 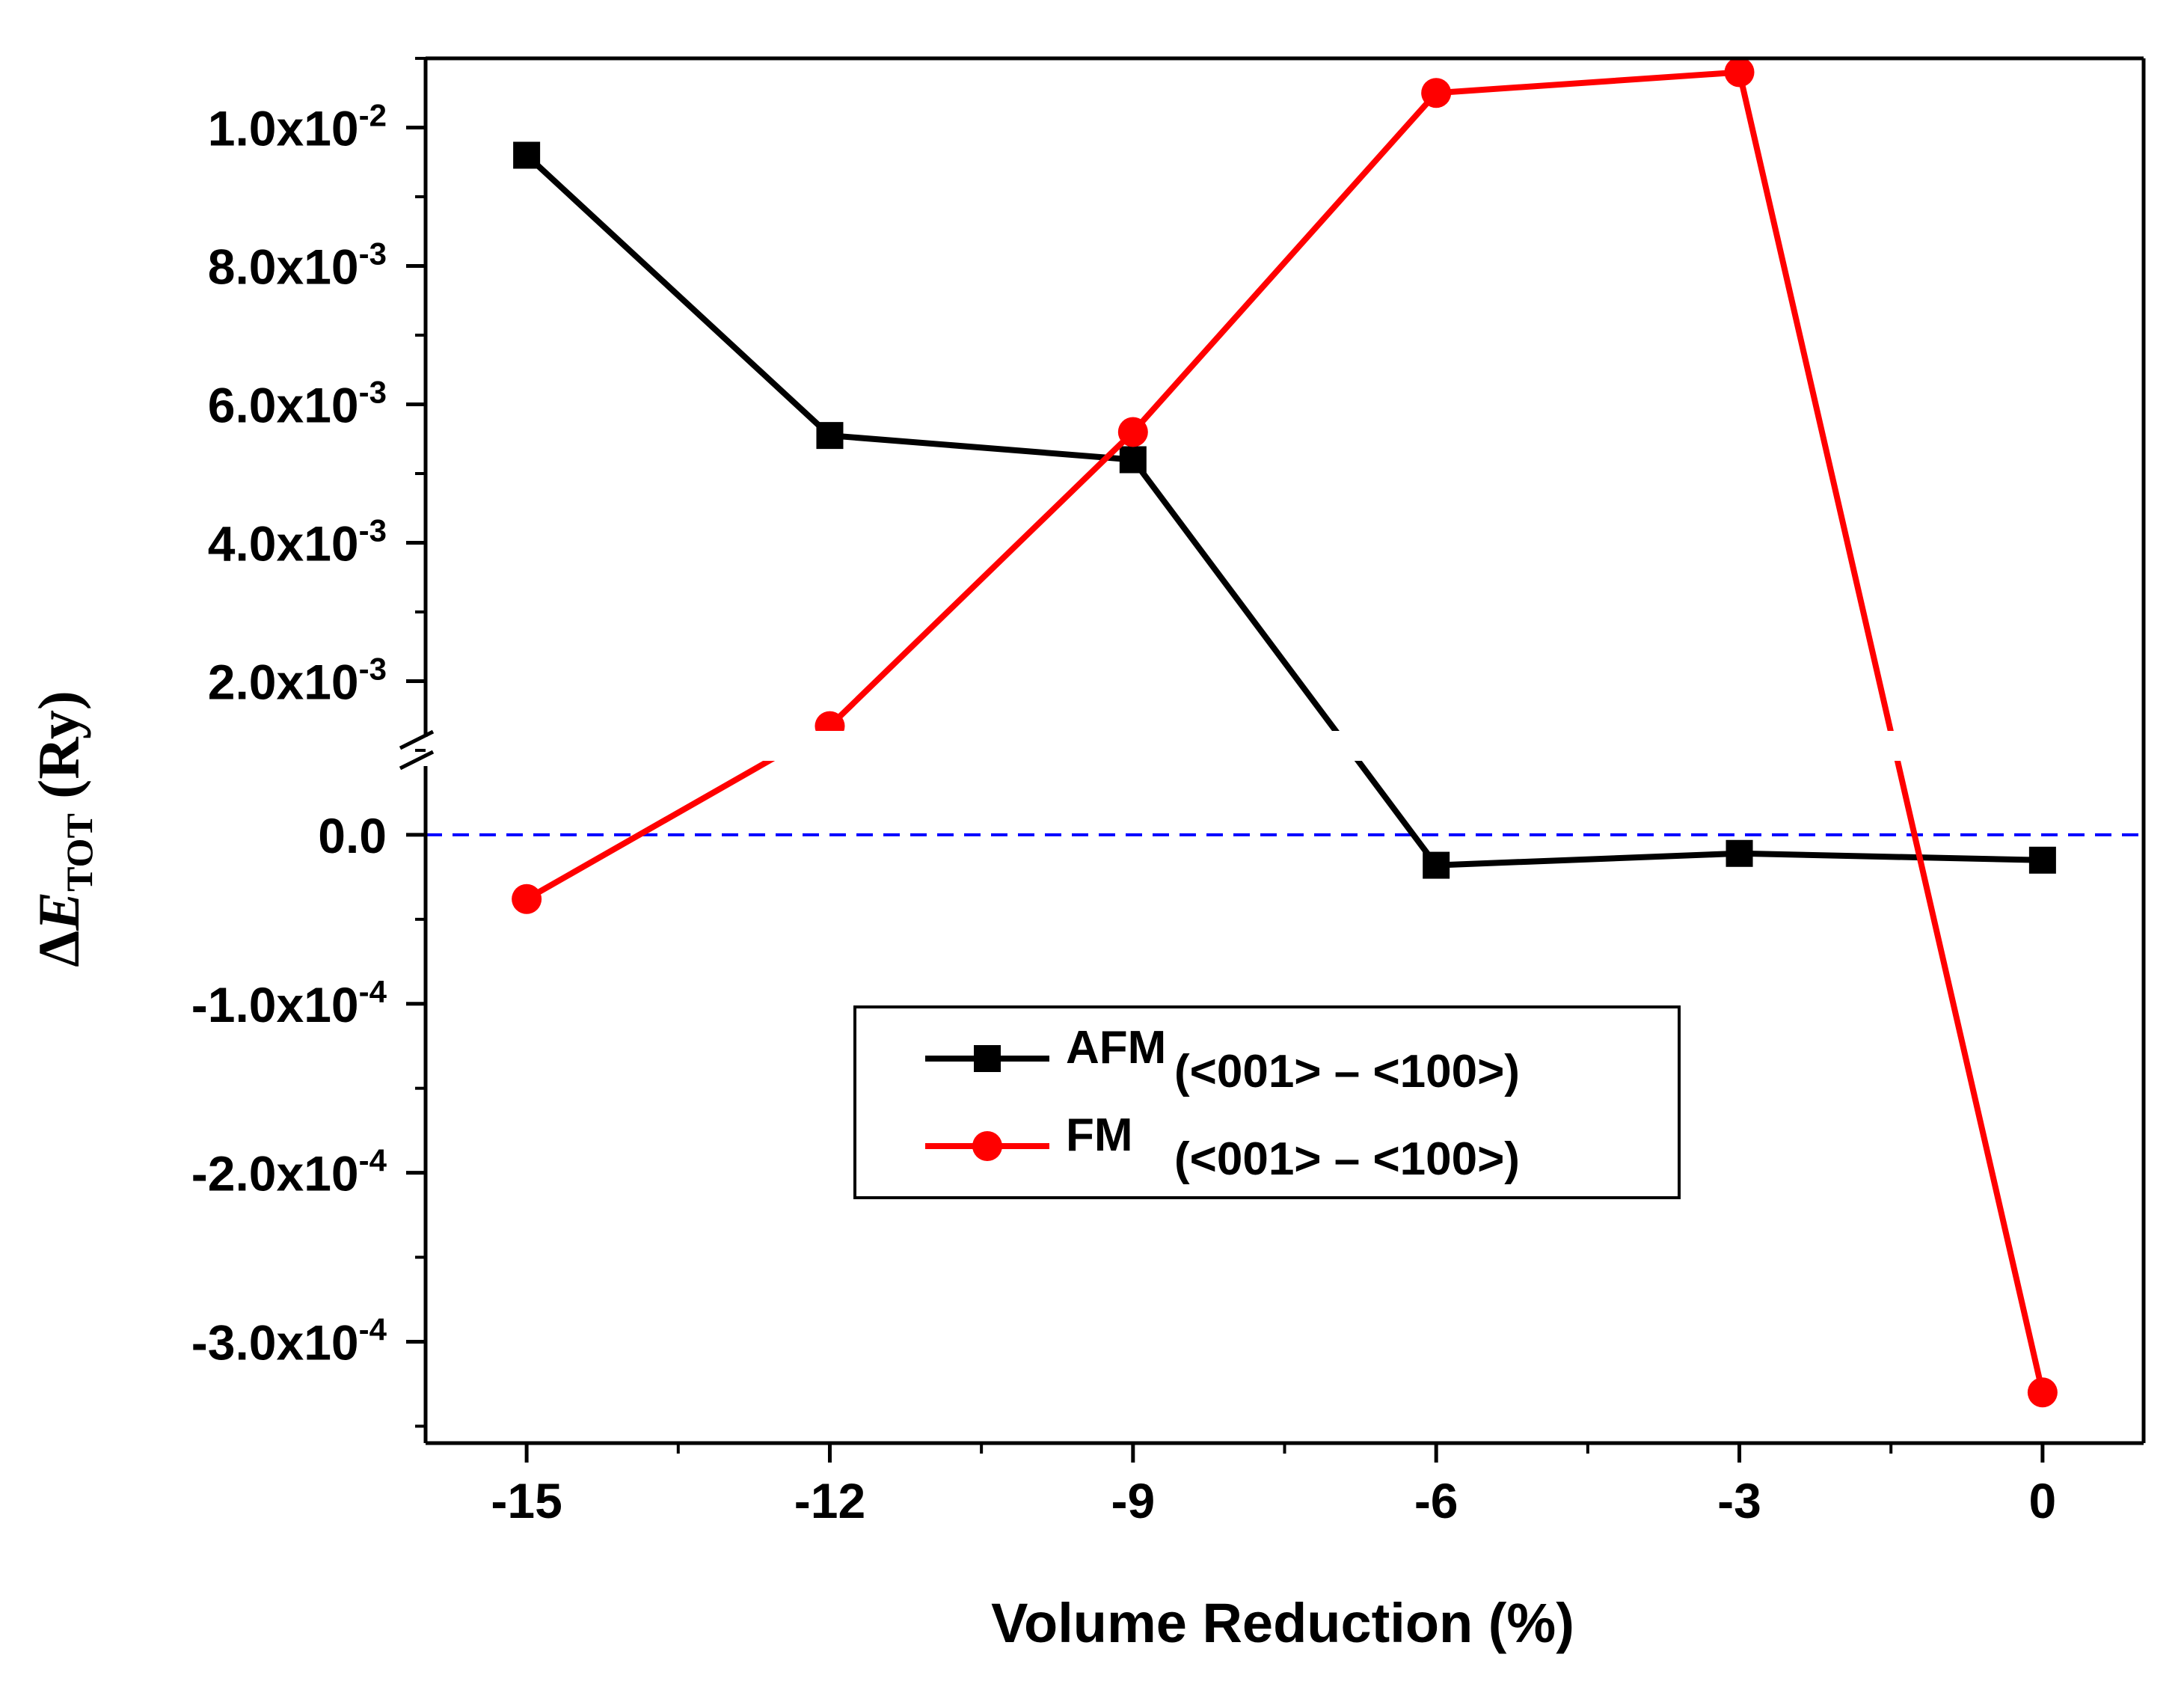 I want to click on y-tick-label: -2.0x10⁻⁴, so click(x=289, y=1172).